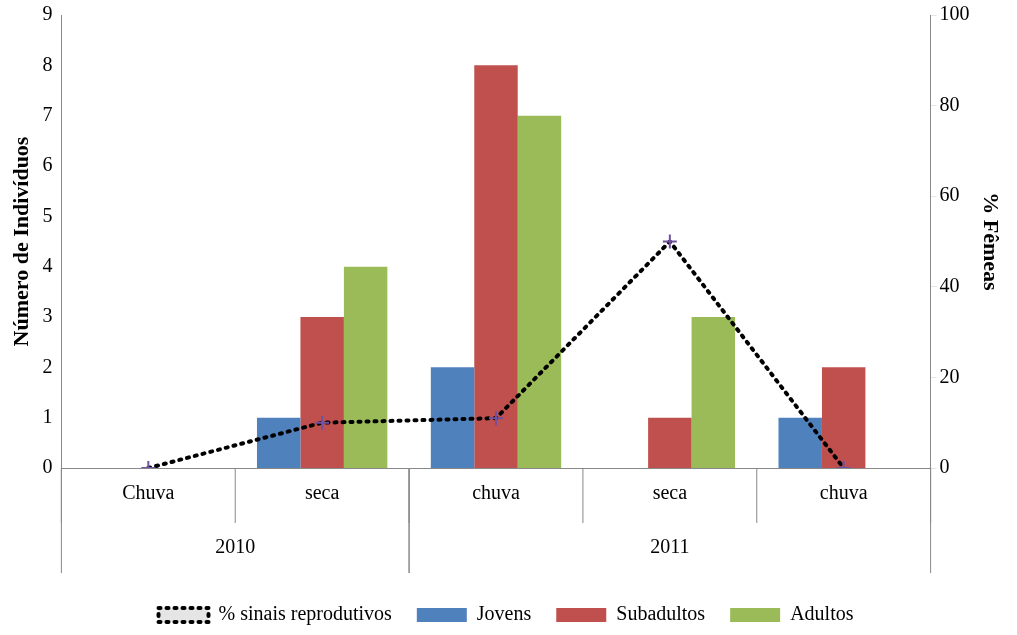 This screenshot has width=1017, height=635. What do you see at coordinates (670, 546) in the screenshot?
I see `text: 2011` at bounding box center [670, 546].